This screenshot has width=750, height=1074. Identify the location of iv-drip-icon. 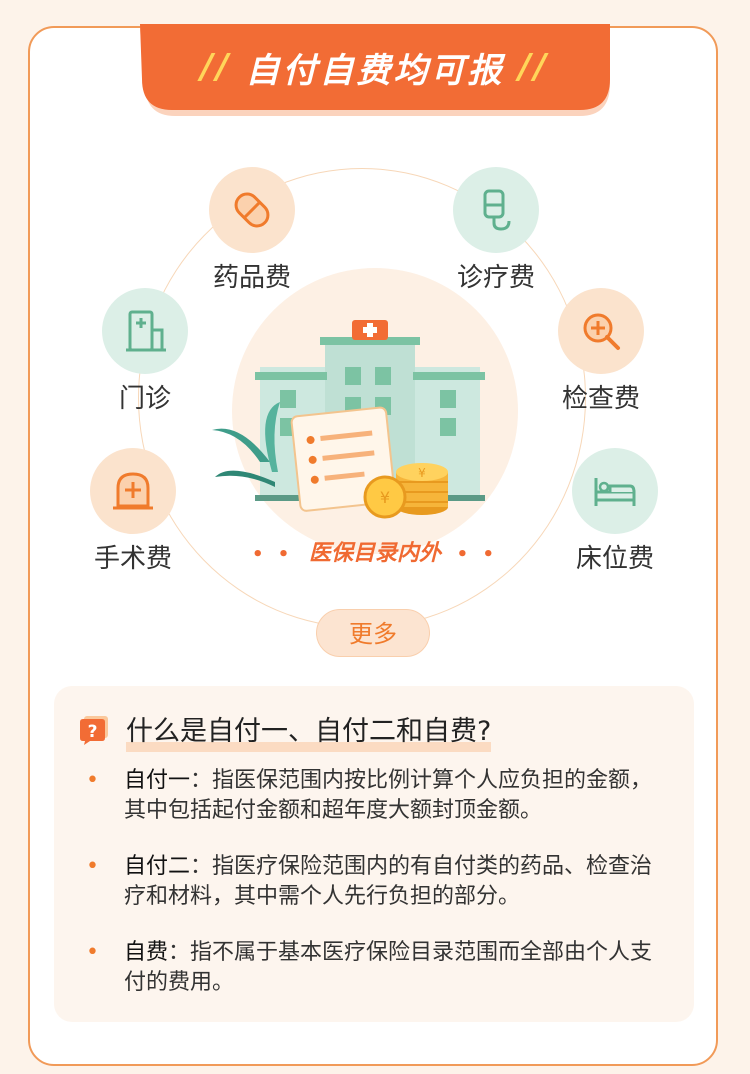
(496, 210).